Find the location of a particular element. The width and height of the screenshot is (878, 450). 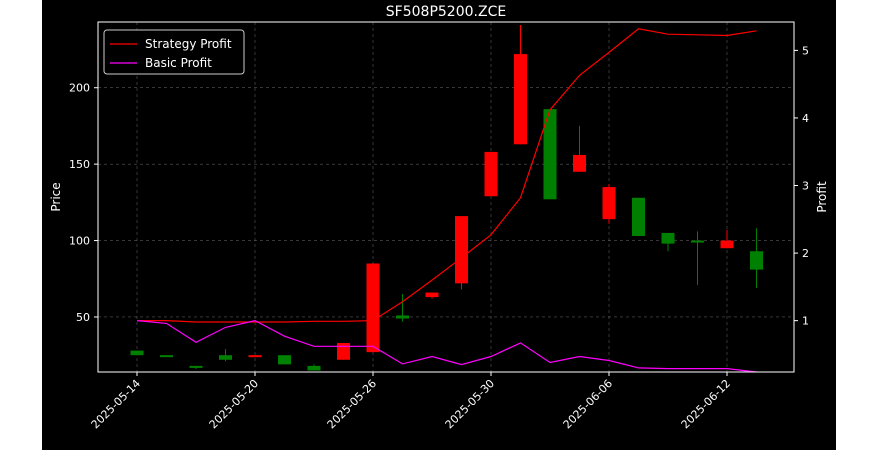

y2-axis-label: Profit is located at coordinates (822, 197).